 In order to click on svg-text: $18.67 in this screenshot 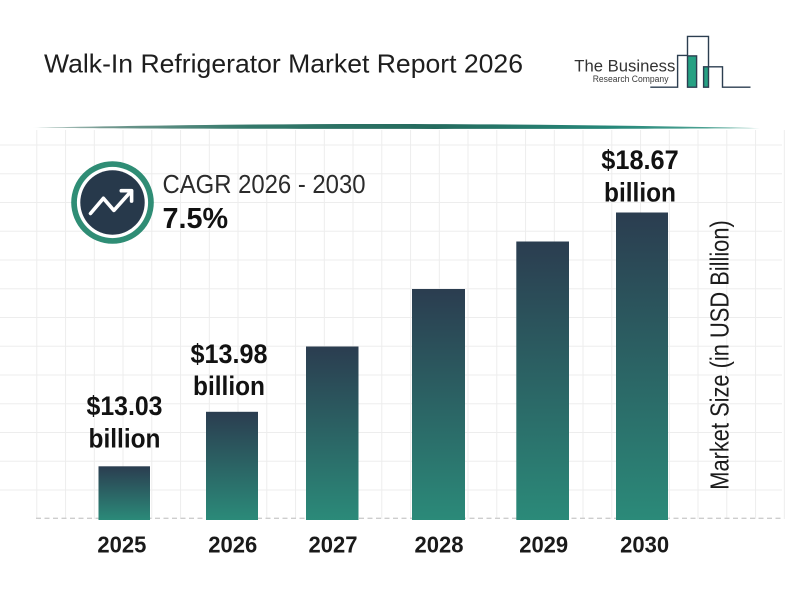, I will do `click(639, 160)`.